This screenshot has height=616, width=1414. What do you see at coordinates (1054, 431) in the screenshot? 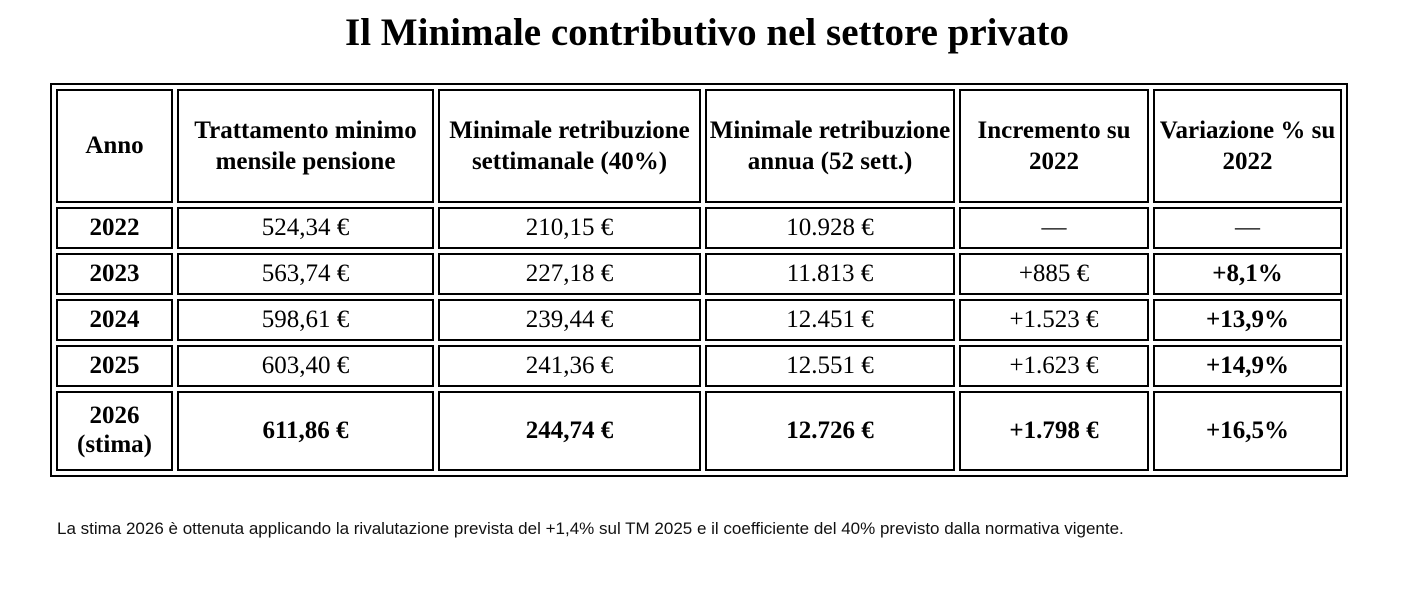
I see `cell-incremento: +1.798 €` at bounding box center [1054, 431].